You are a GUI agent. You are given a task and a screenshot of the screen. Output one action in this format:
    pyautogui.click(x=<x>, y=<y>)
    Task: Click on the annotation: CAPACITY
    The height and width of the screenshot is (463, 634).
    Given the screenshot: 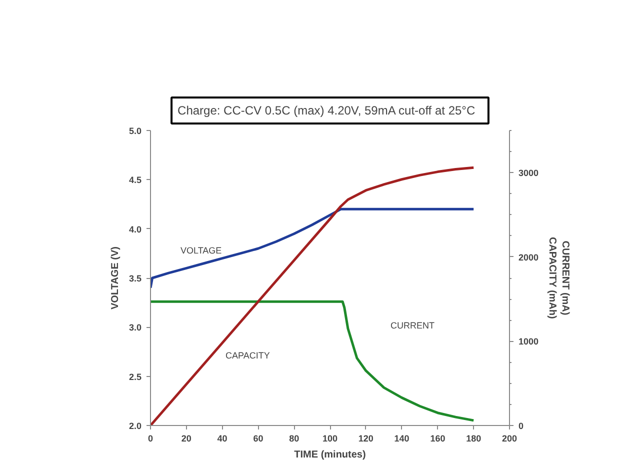 What is the action you would take?
    pyautogui.click(x=248, y=355)
    